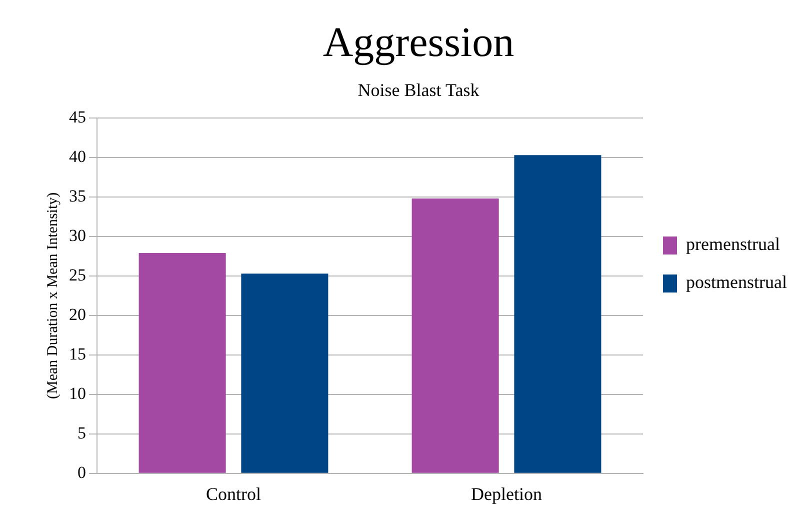  What do you see at coordinates (77, 116) in the screenshot?
I see `y-tick-label: 45` at bounding box center [77, 116].